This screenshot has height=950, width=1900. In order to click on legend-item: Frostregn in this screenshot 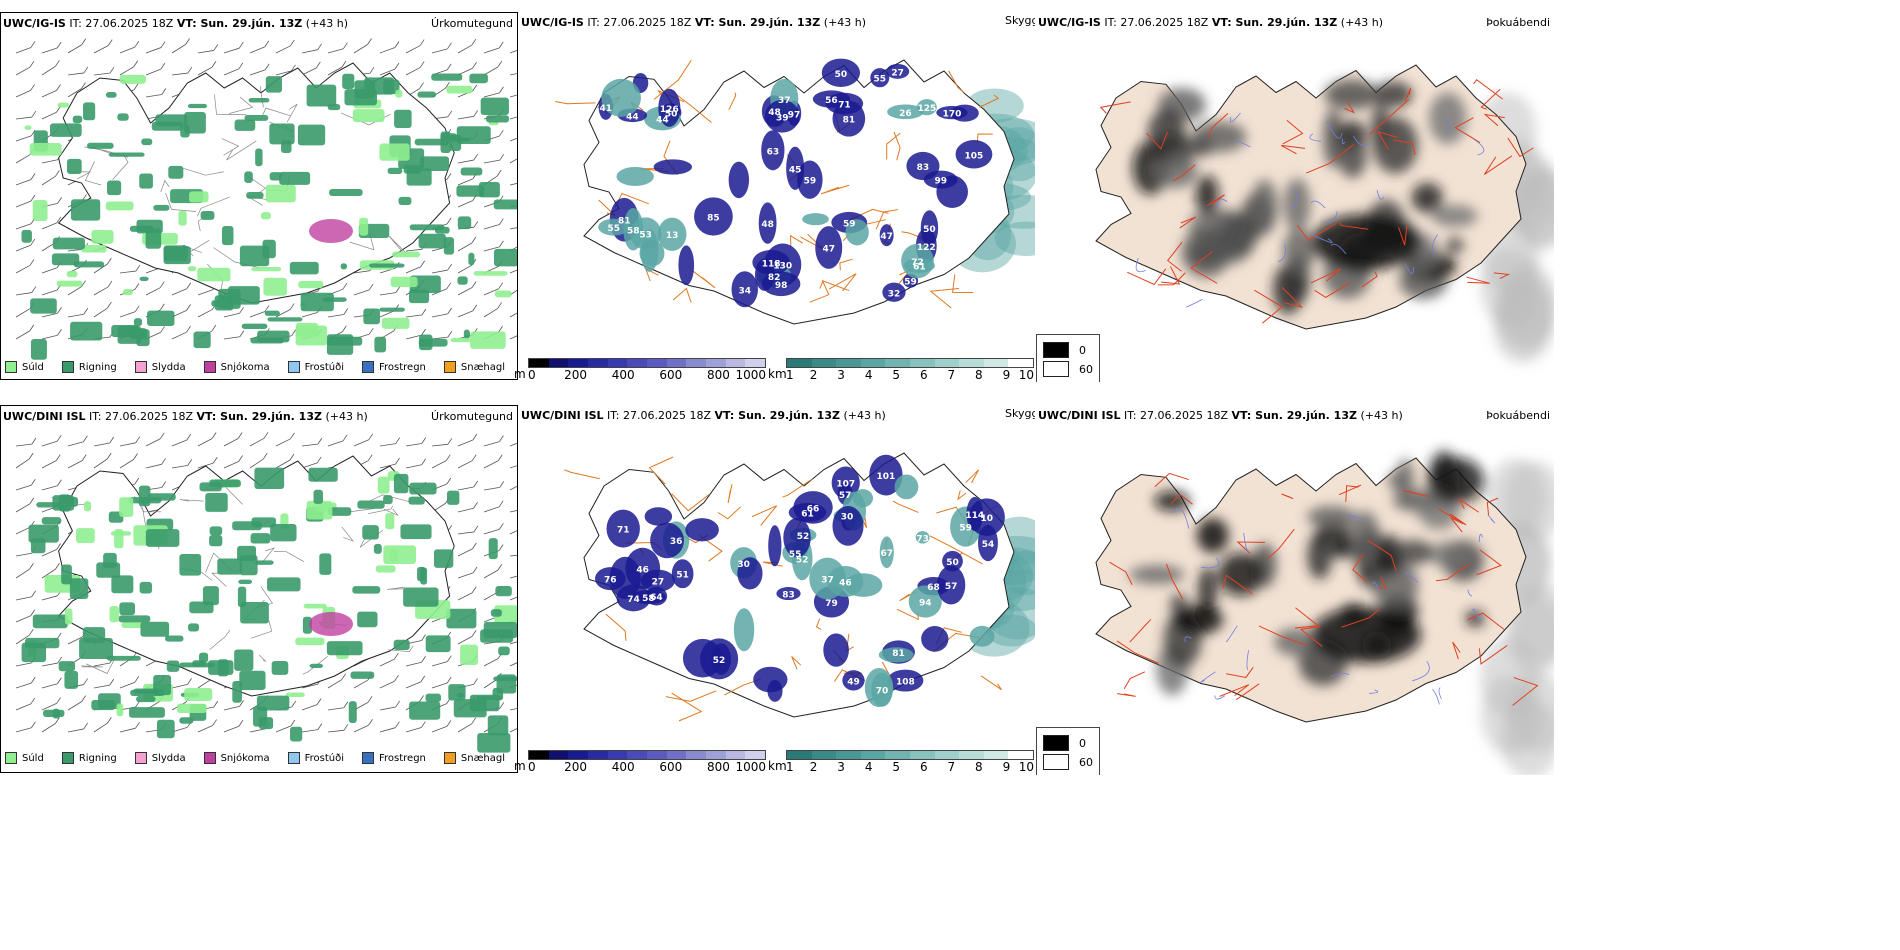, I will do `click(394, 758)`.